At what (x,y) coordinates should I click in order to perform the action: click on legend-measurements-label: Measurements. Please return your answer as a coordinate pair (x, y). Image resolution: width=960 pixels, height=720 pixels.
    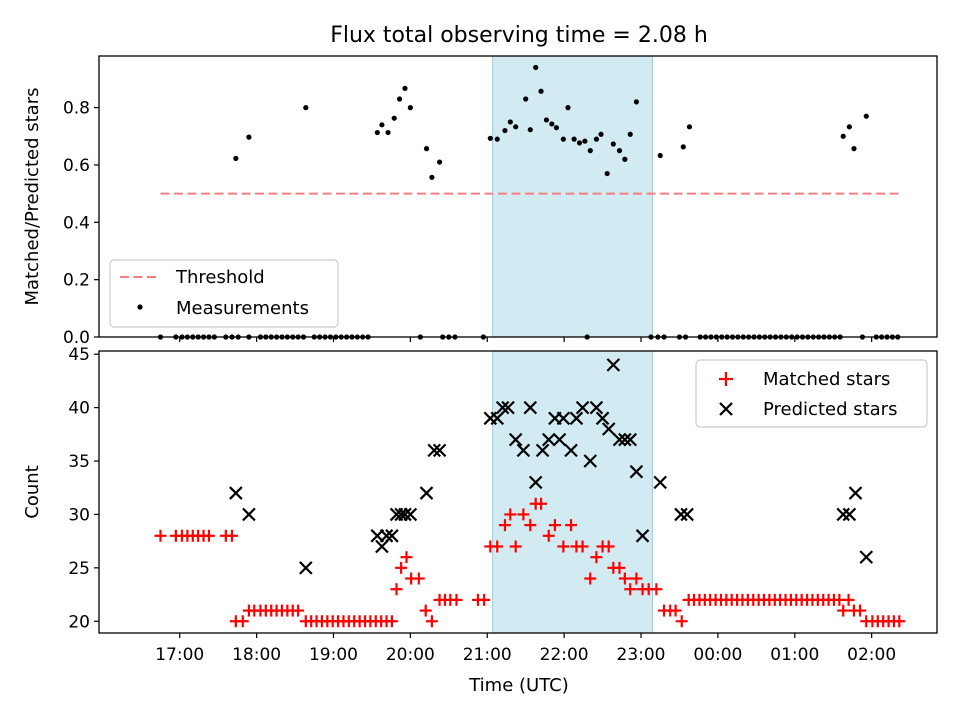
    Looking at the image, I should click on (242, 308).